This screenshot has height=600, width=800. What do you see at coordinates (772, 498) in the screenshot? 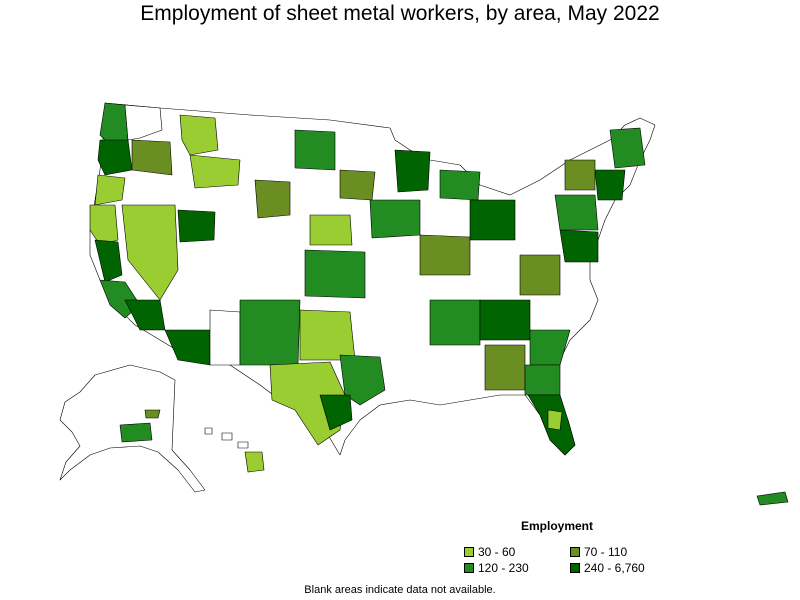
I see `puerto-rico` at bounding box center [772, 498].